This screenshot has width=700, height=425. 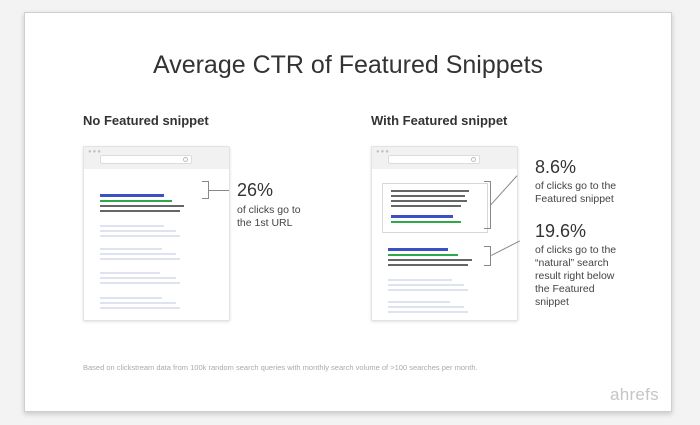 What do you see at coordinates (219, 190) in the screenshot?
I see `connector-line` at bounding box center [219, 190].